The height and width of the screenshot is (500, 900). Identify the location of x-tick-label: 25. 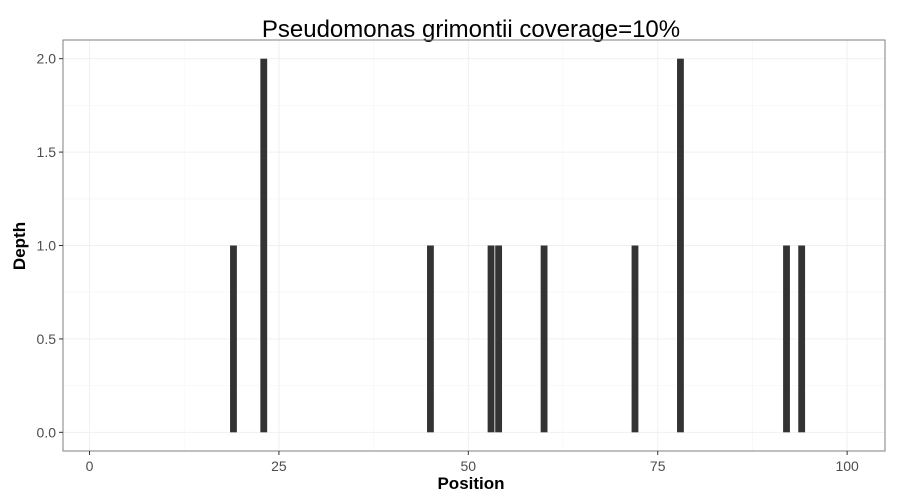
(279, 466).